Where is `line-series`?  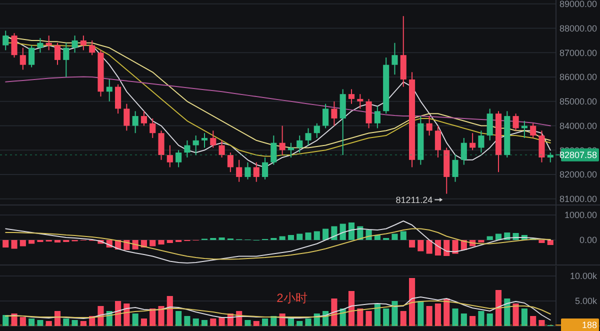
line-series is located at coordinates (278, 244).